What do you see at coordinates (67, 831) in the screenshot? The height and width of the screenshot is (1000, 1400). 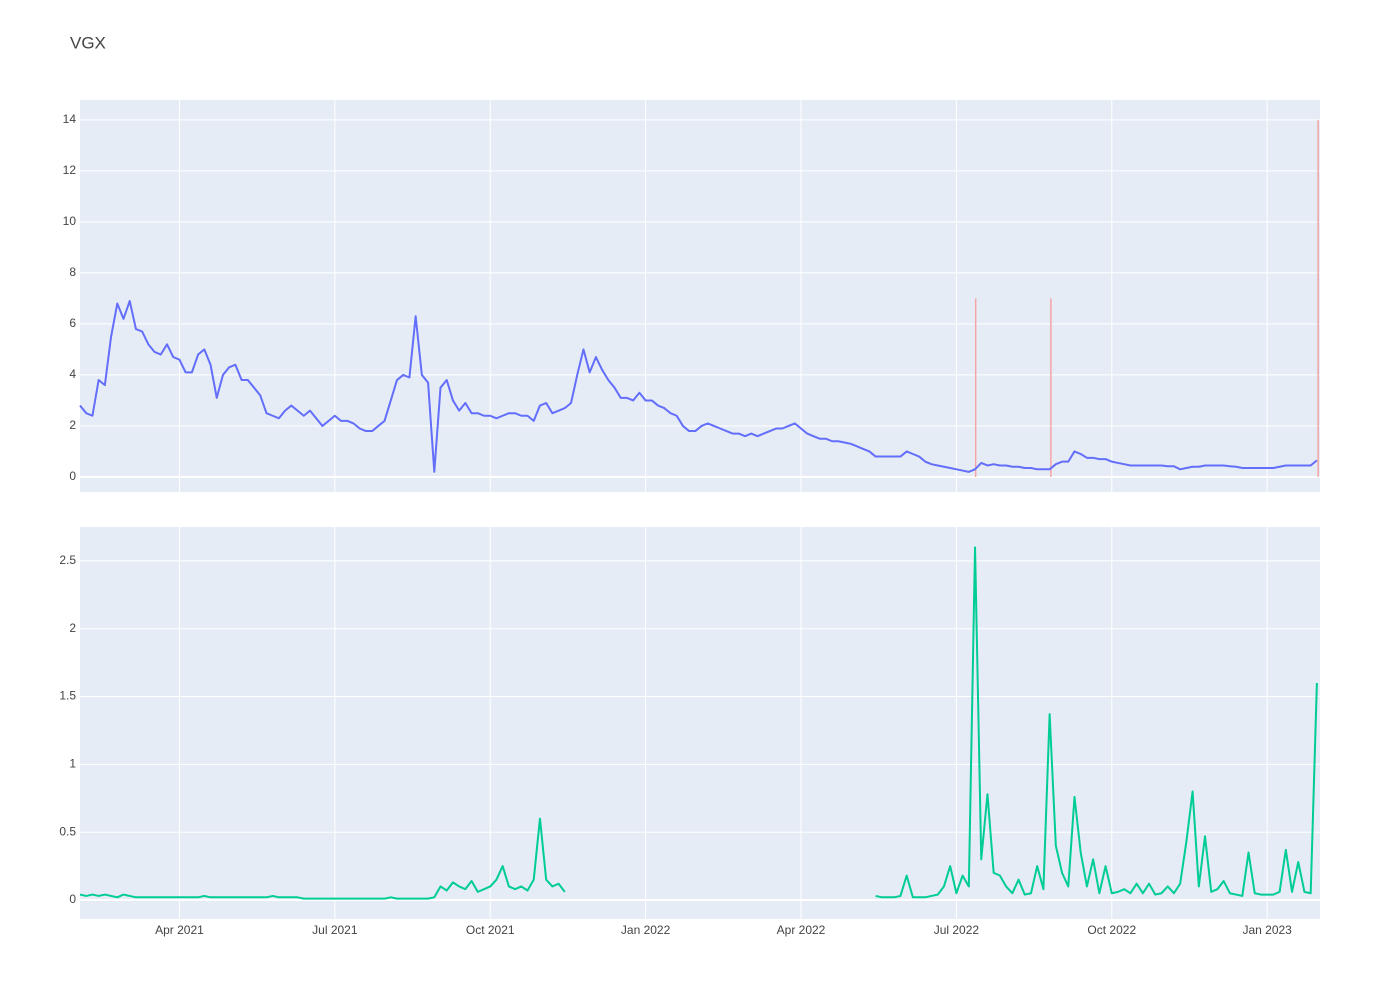 I see `y-tick-label: 0.5` at bounding box center [67, 831].